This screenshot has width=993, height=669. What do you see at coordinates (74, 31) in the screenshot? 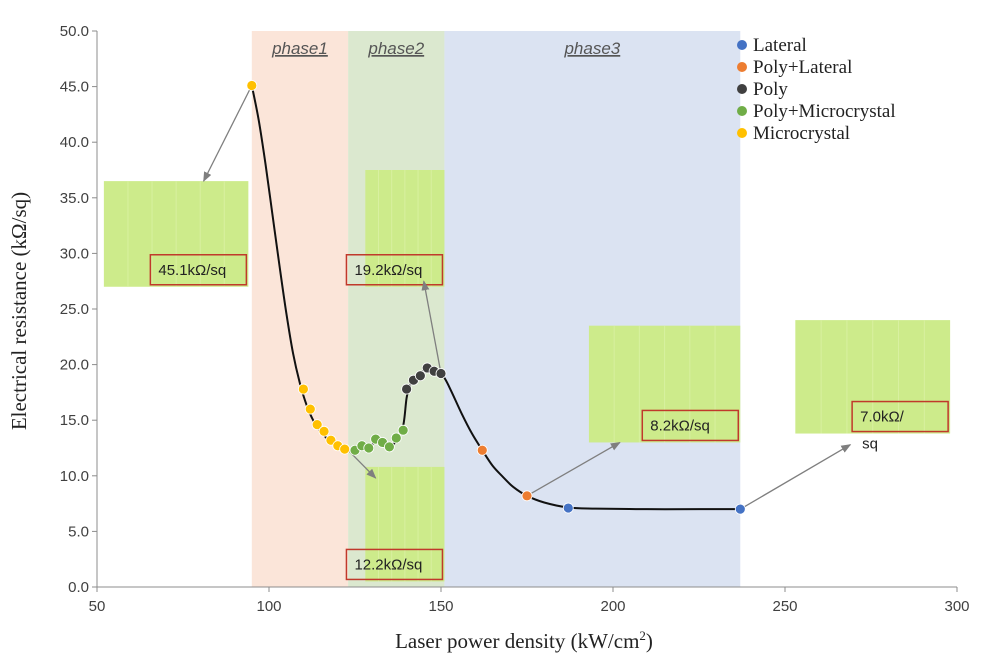
I see `y-tick-label: 50.0` at bounding box center [74, 31].